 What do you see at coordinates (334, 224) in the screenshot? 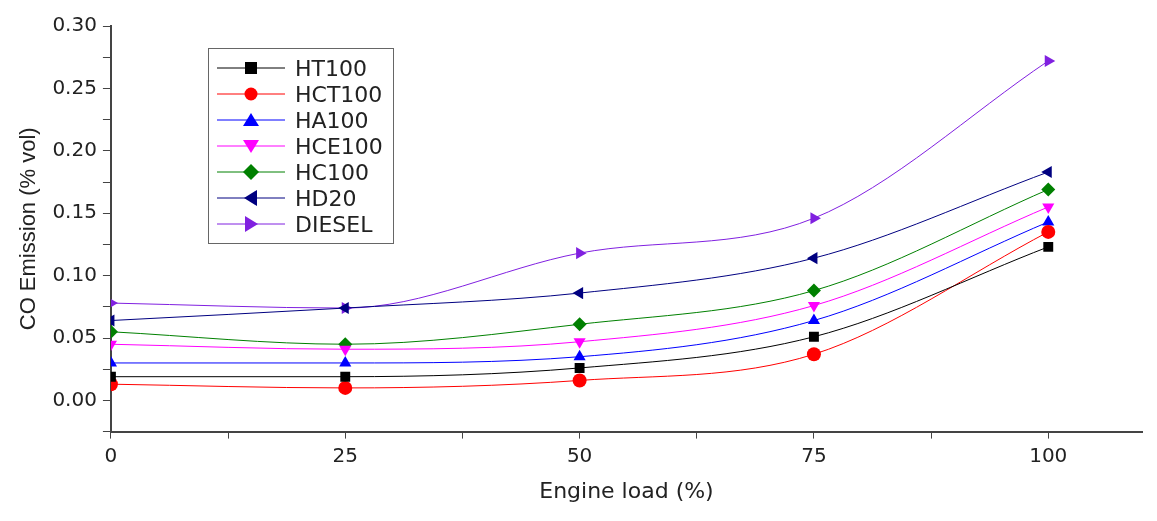
I see `legend-label: DIESEL` at bounding box center [334, 224].